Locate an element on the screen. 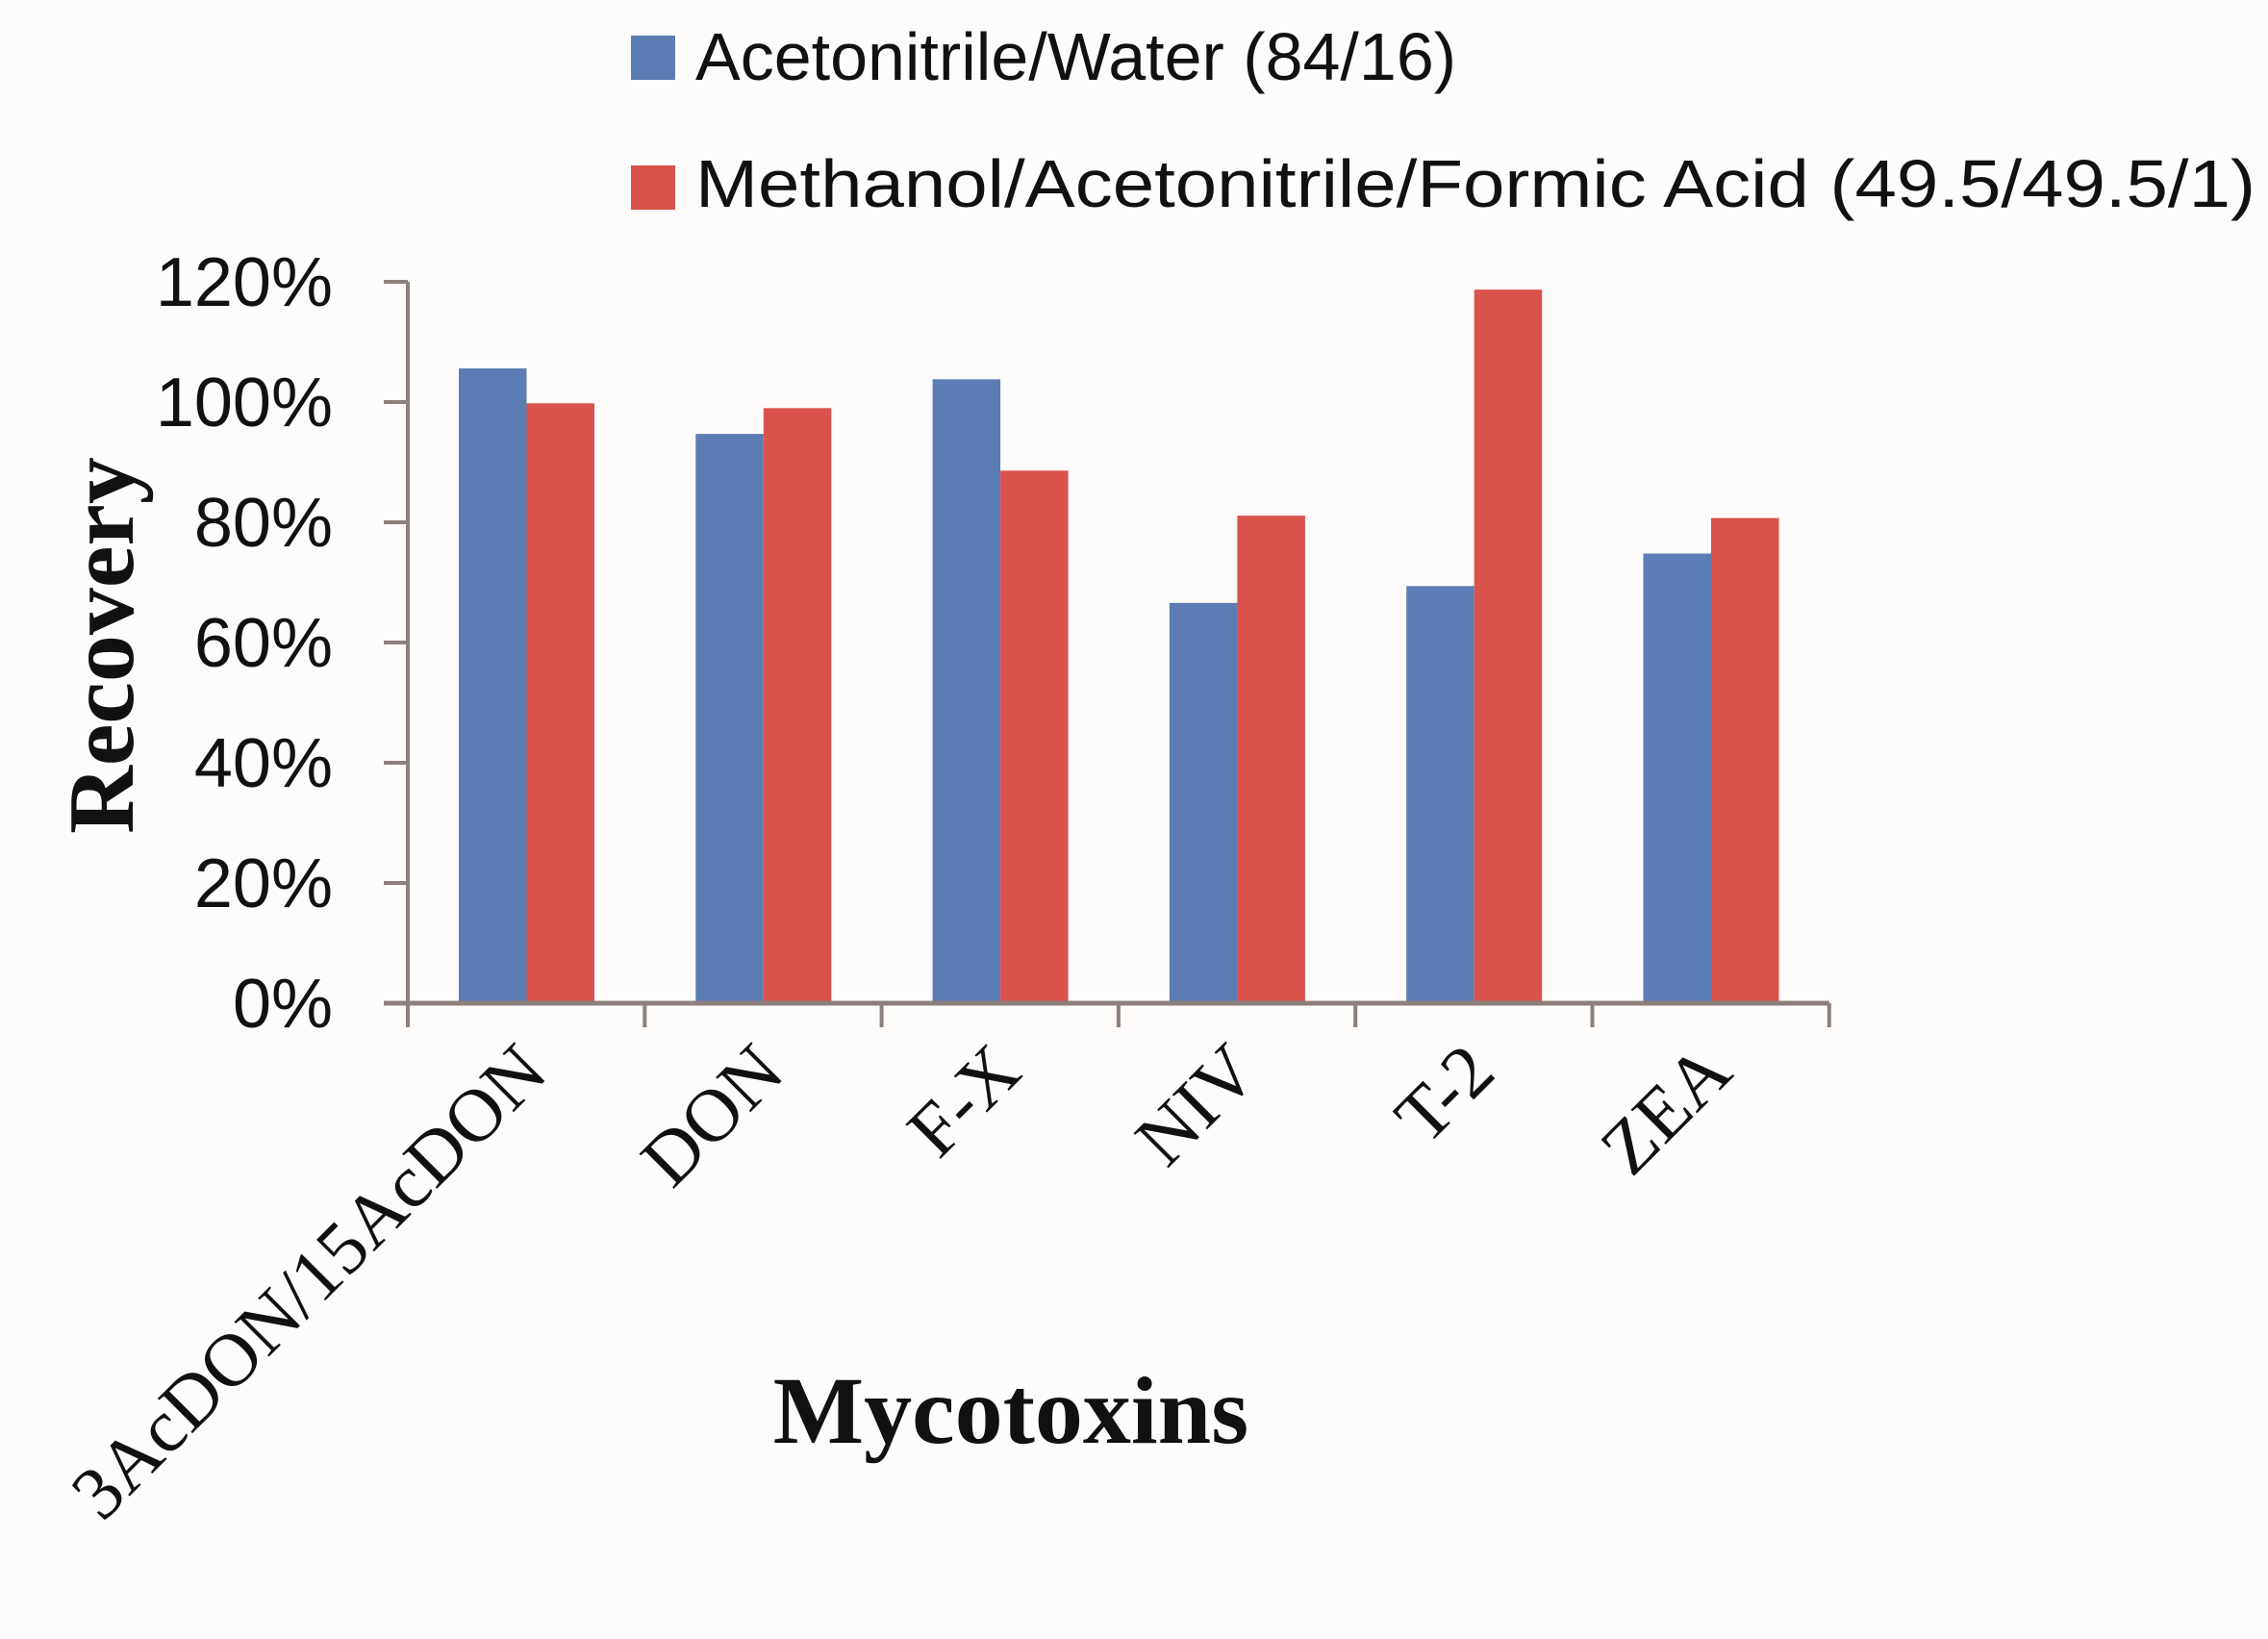  y-axis-title: Recovery is located at coordinates (102, 645).